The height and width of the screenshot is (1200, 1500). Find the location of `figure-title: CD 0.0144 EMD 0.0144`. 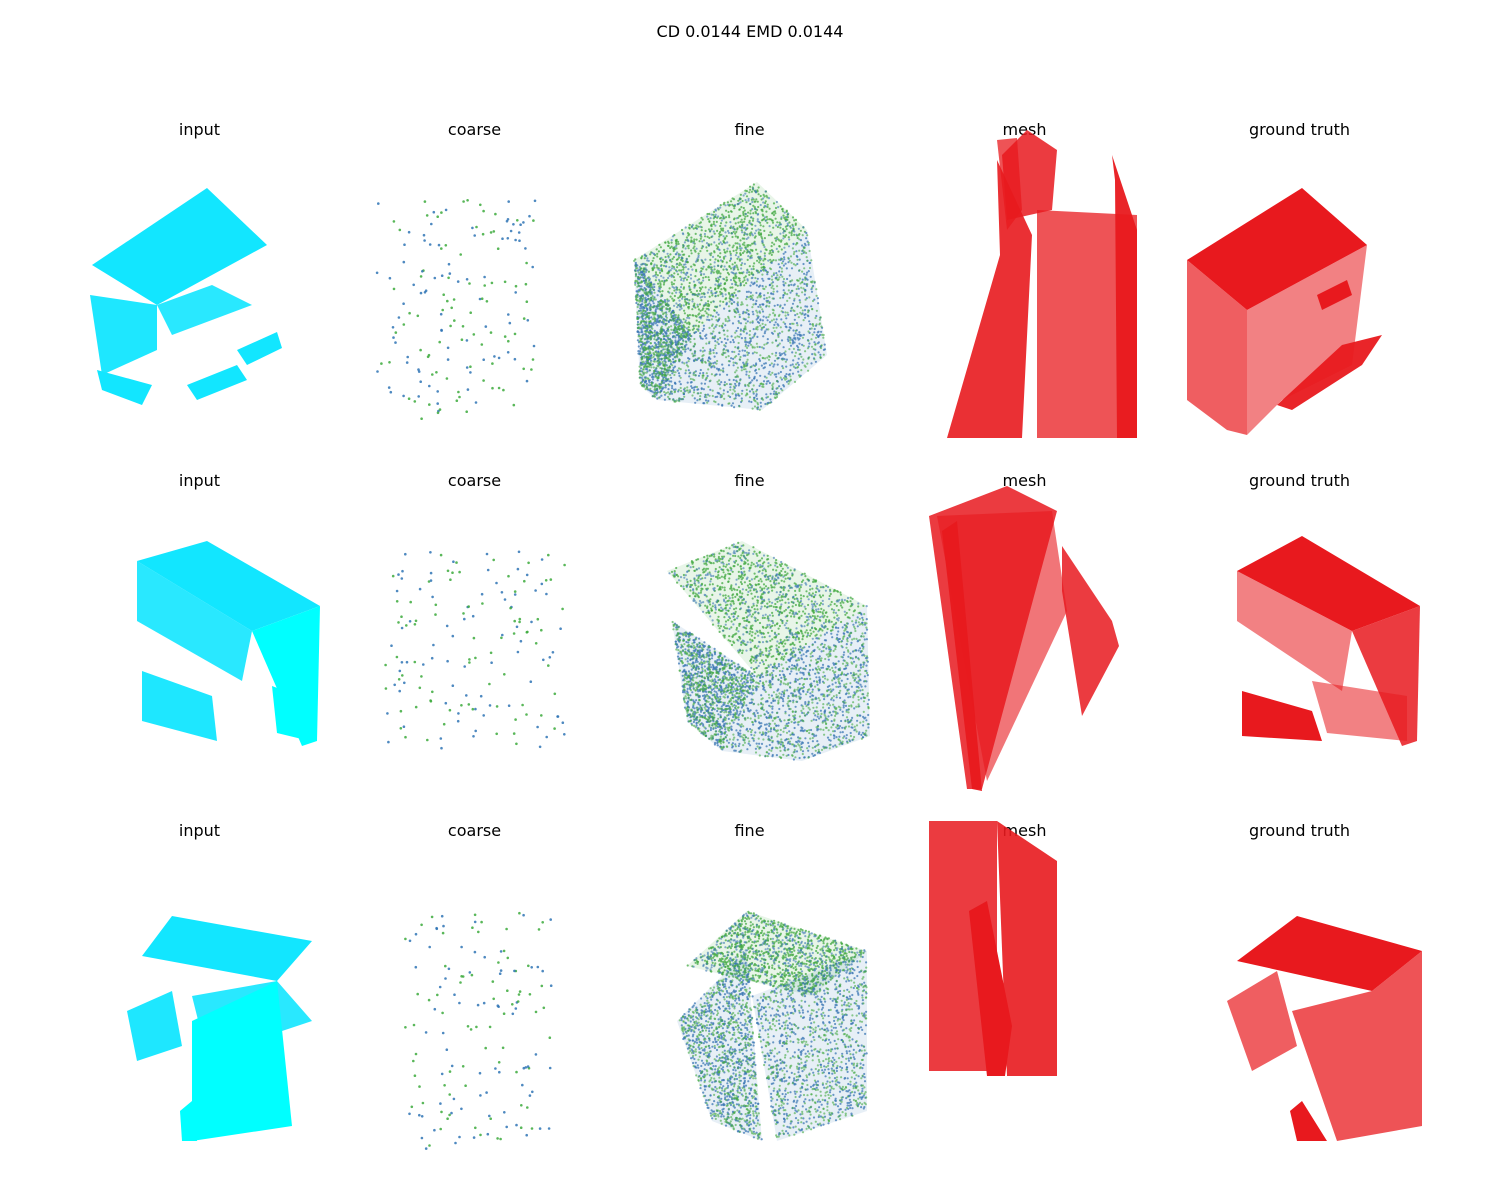

figure-title: CD 0.0144 EMD 0.0144 is located at coordinates (750, 31).